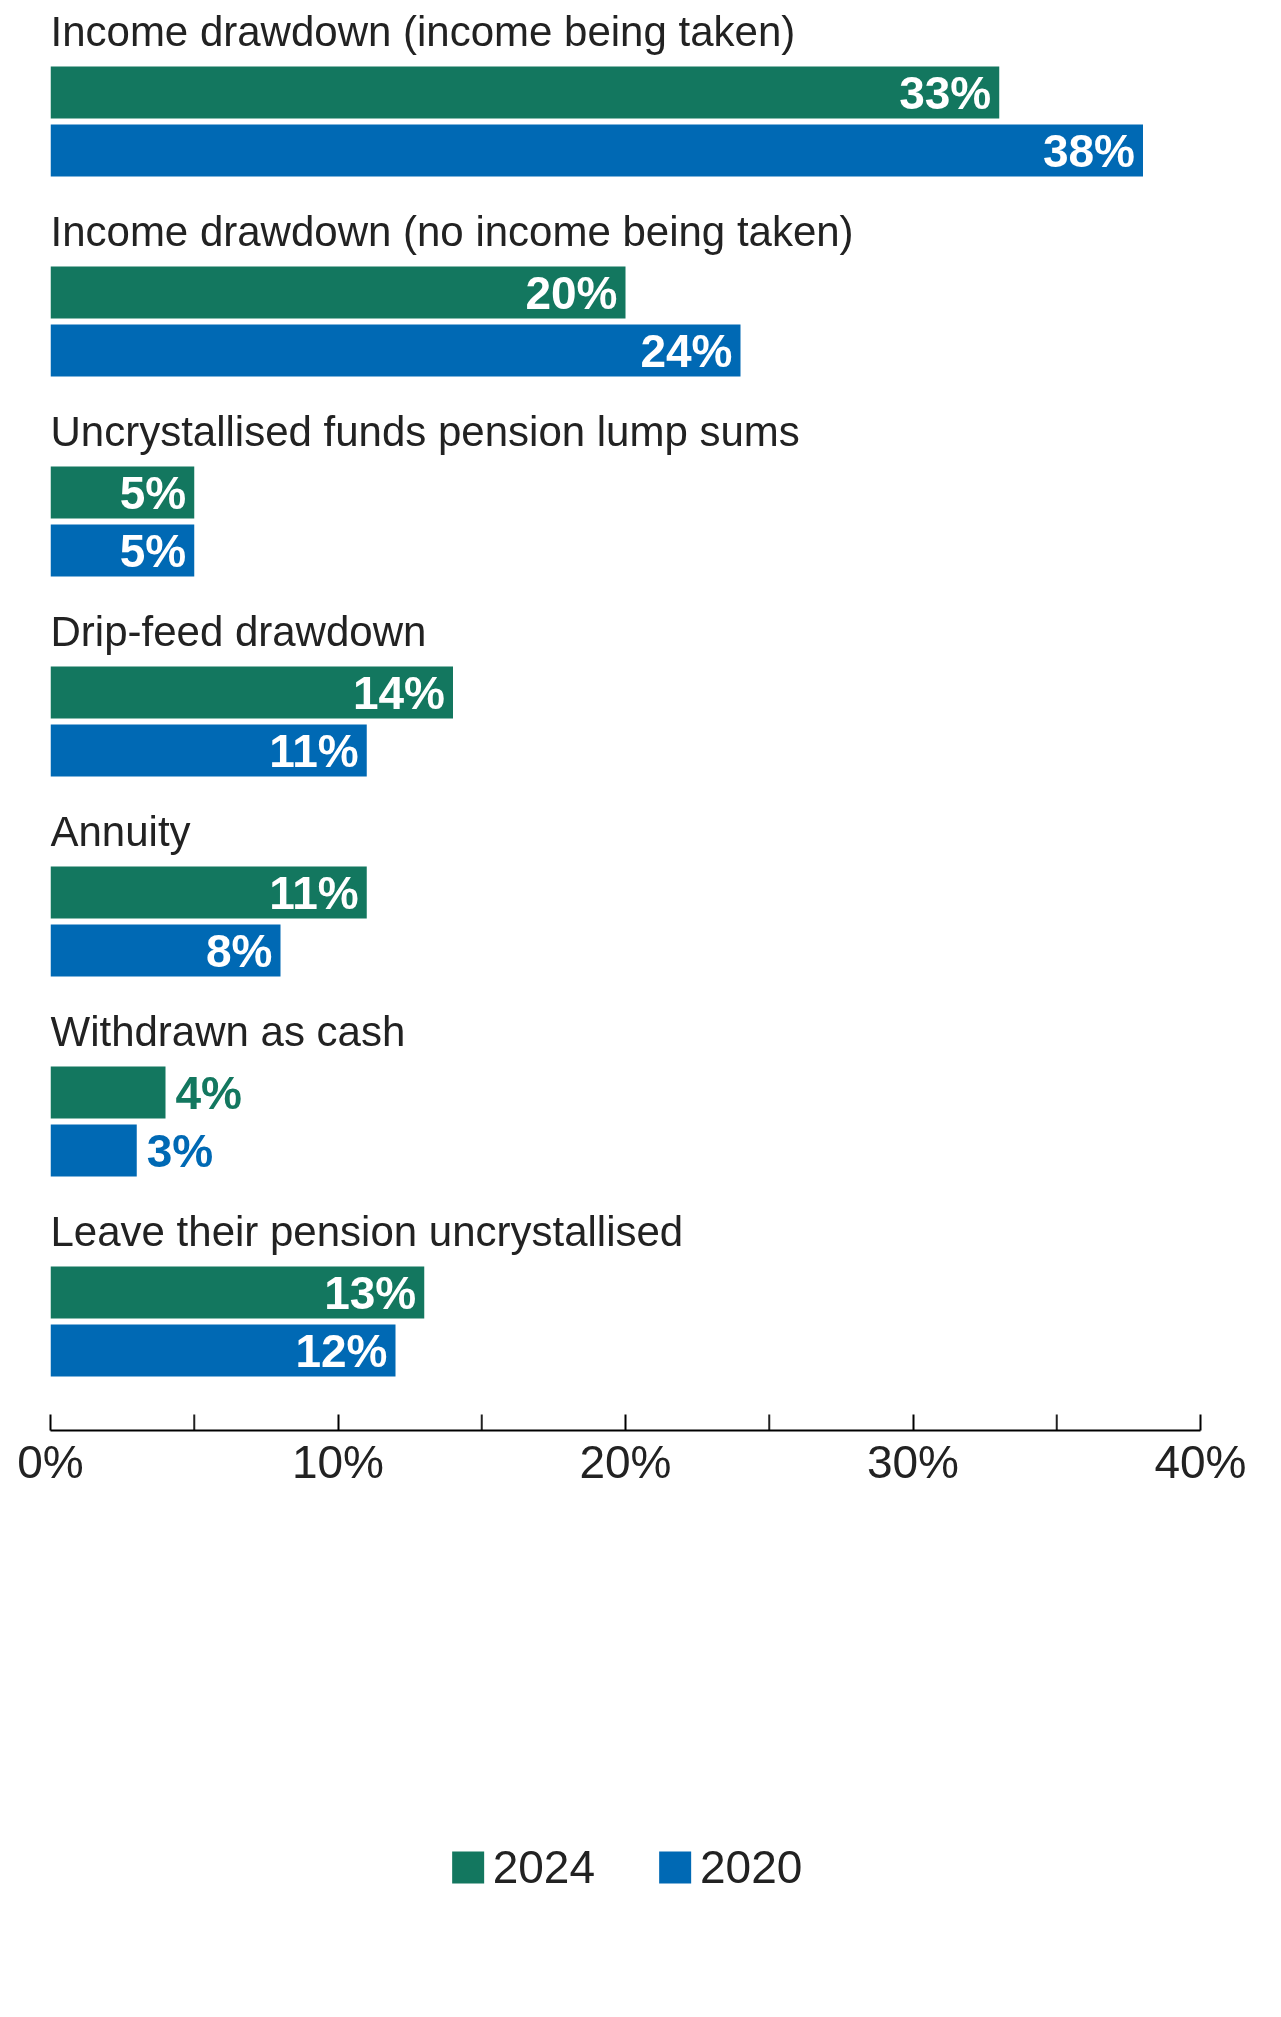 This screenshot has height=2017, width=1281. I want to click on data-label: 12%, so click(341, 1350).